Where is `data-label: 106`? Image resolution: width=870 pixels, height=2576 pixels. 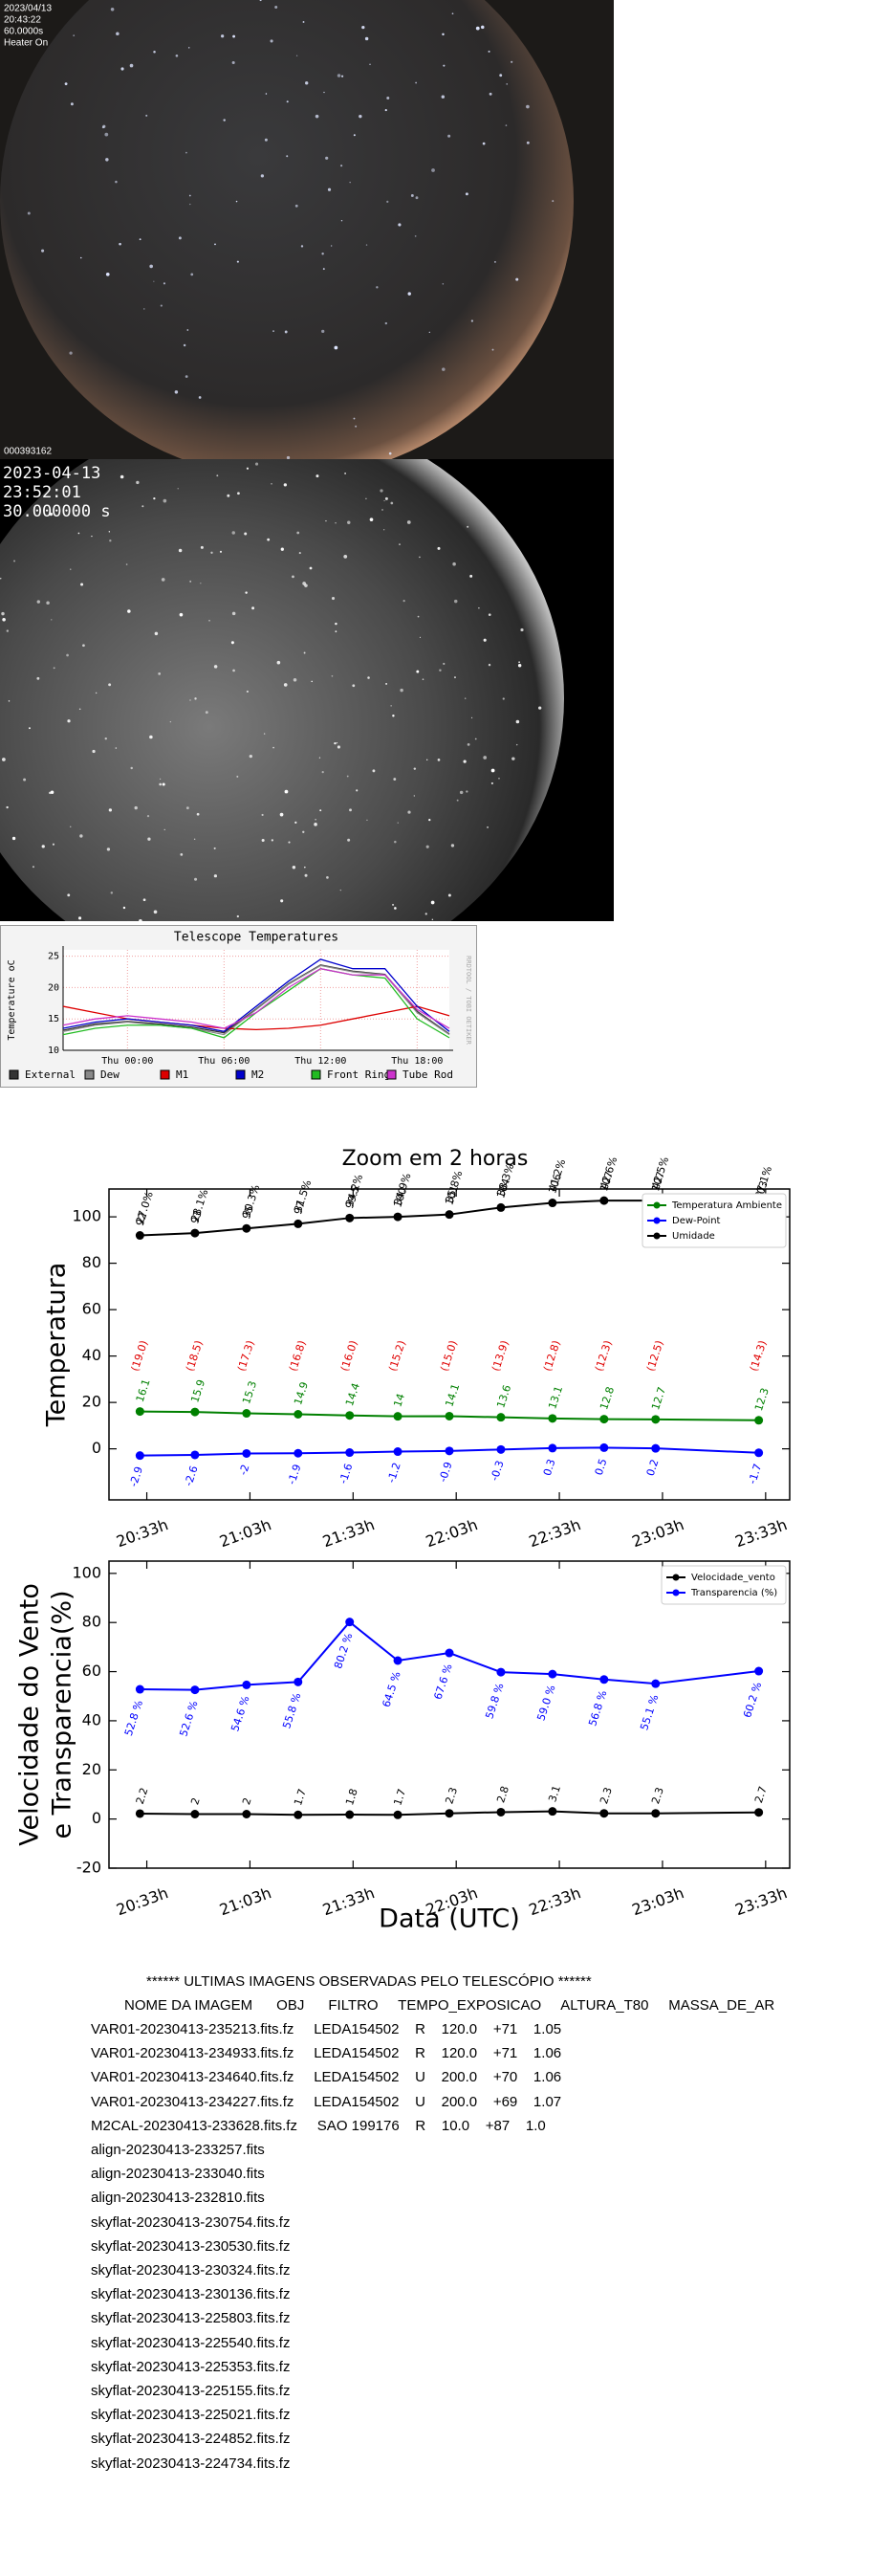 data-label: 106 is located at coordinates (555, 1183).